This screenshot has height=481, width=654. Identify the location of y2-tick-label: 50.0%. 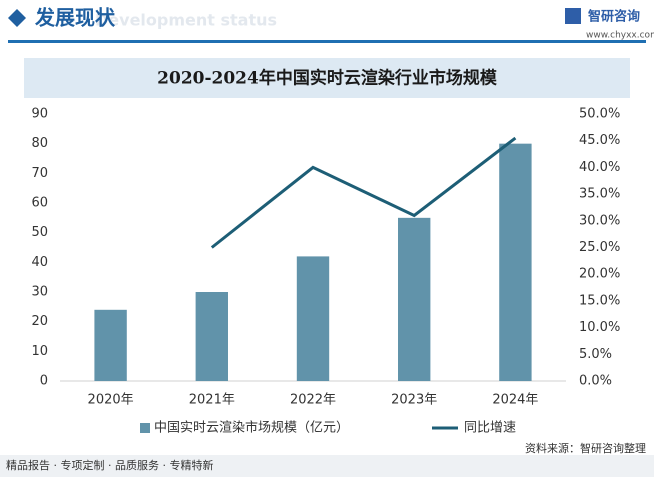
(599, 114).